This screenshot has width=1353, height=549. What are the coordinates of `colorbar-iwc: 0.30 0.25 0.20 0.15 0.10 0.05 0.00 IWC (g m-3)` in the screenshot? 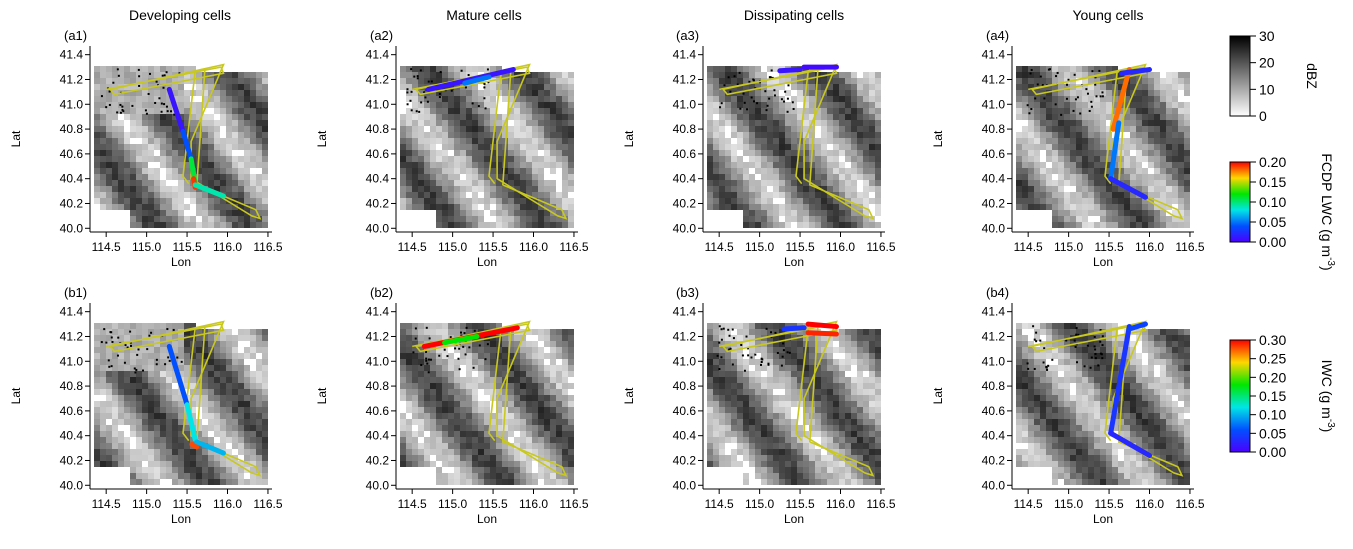 It's located at (1282, 396).